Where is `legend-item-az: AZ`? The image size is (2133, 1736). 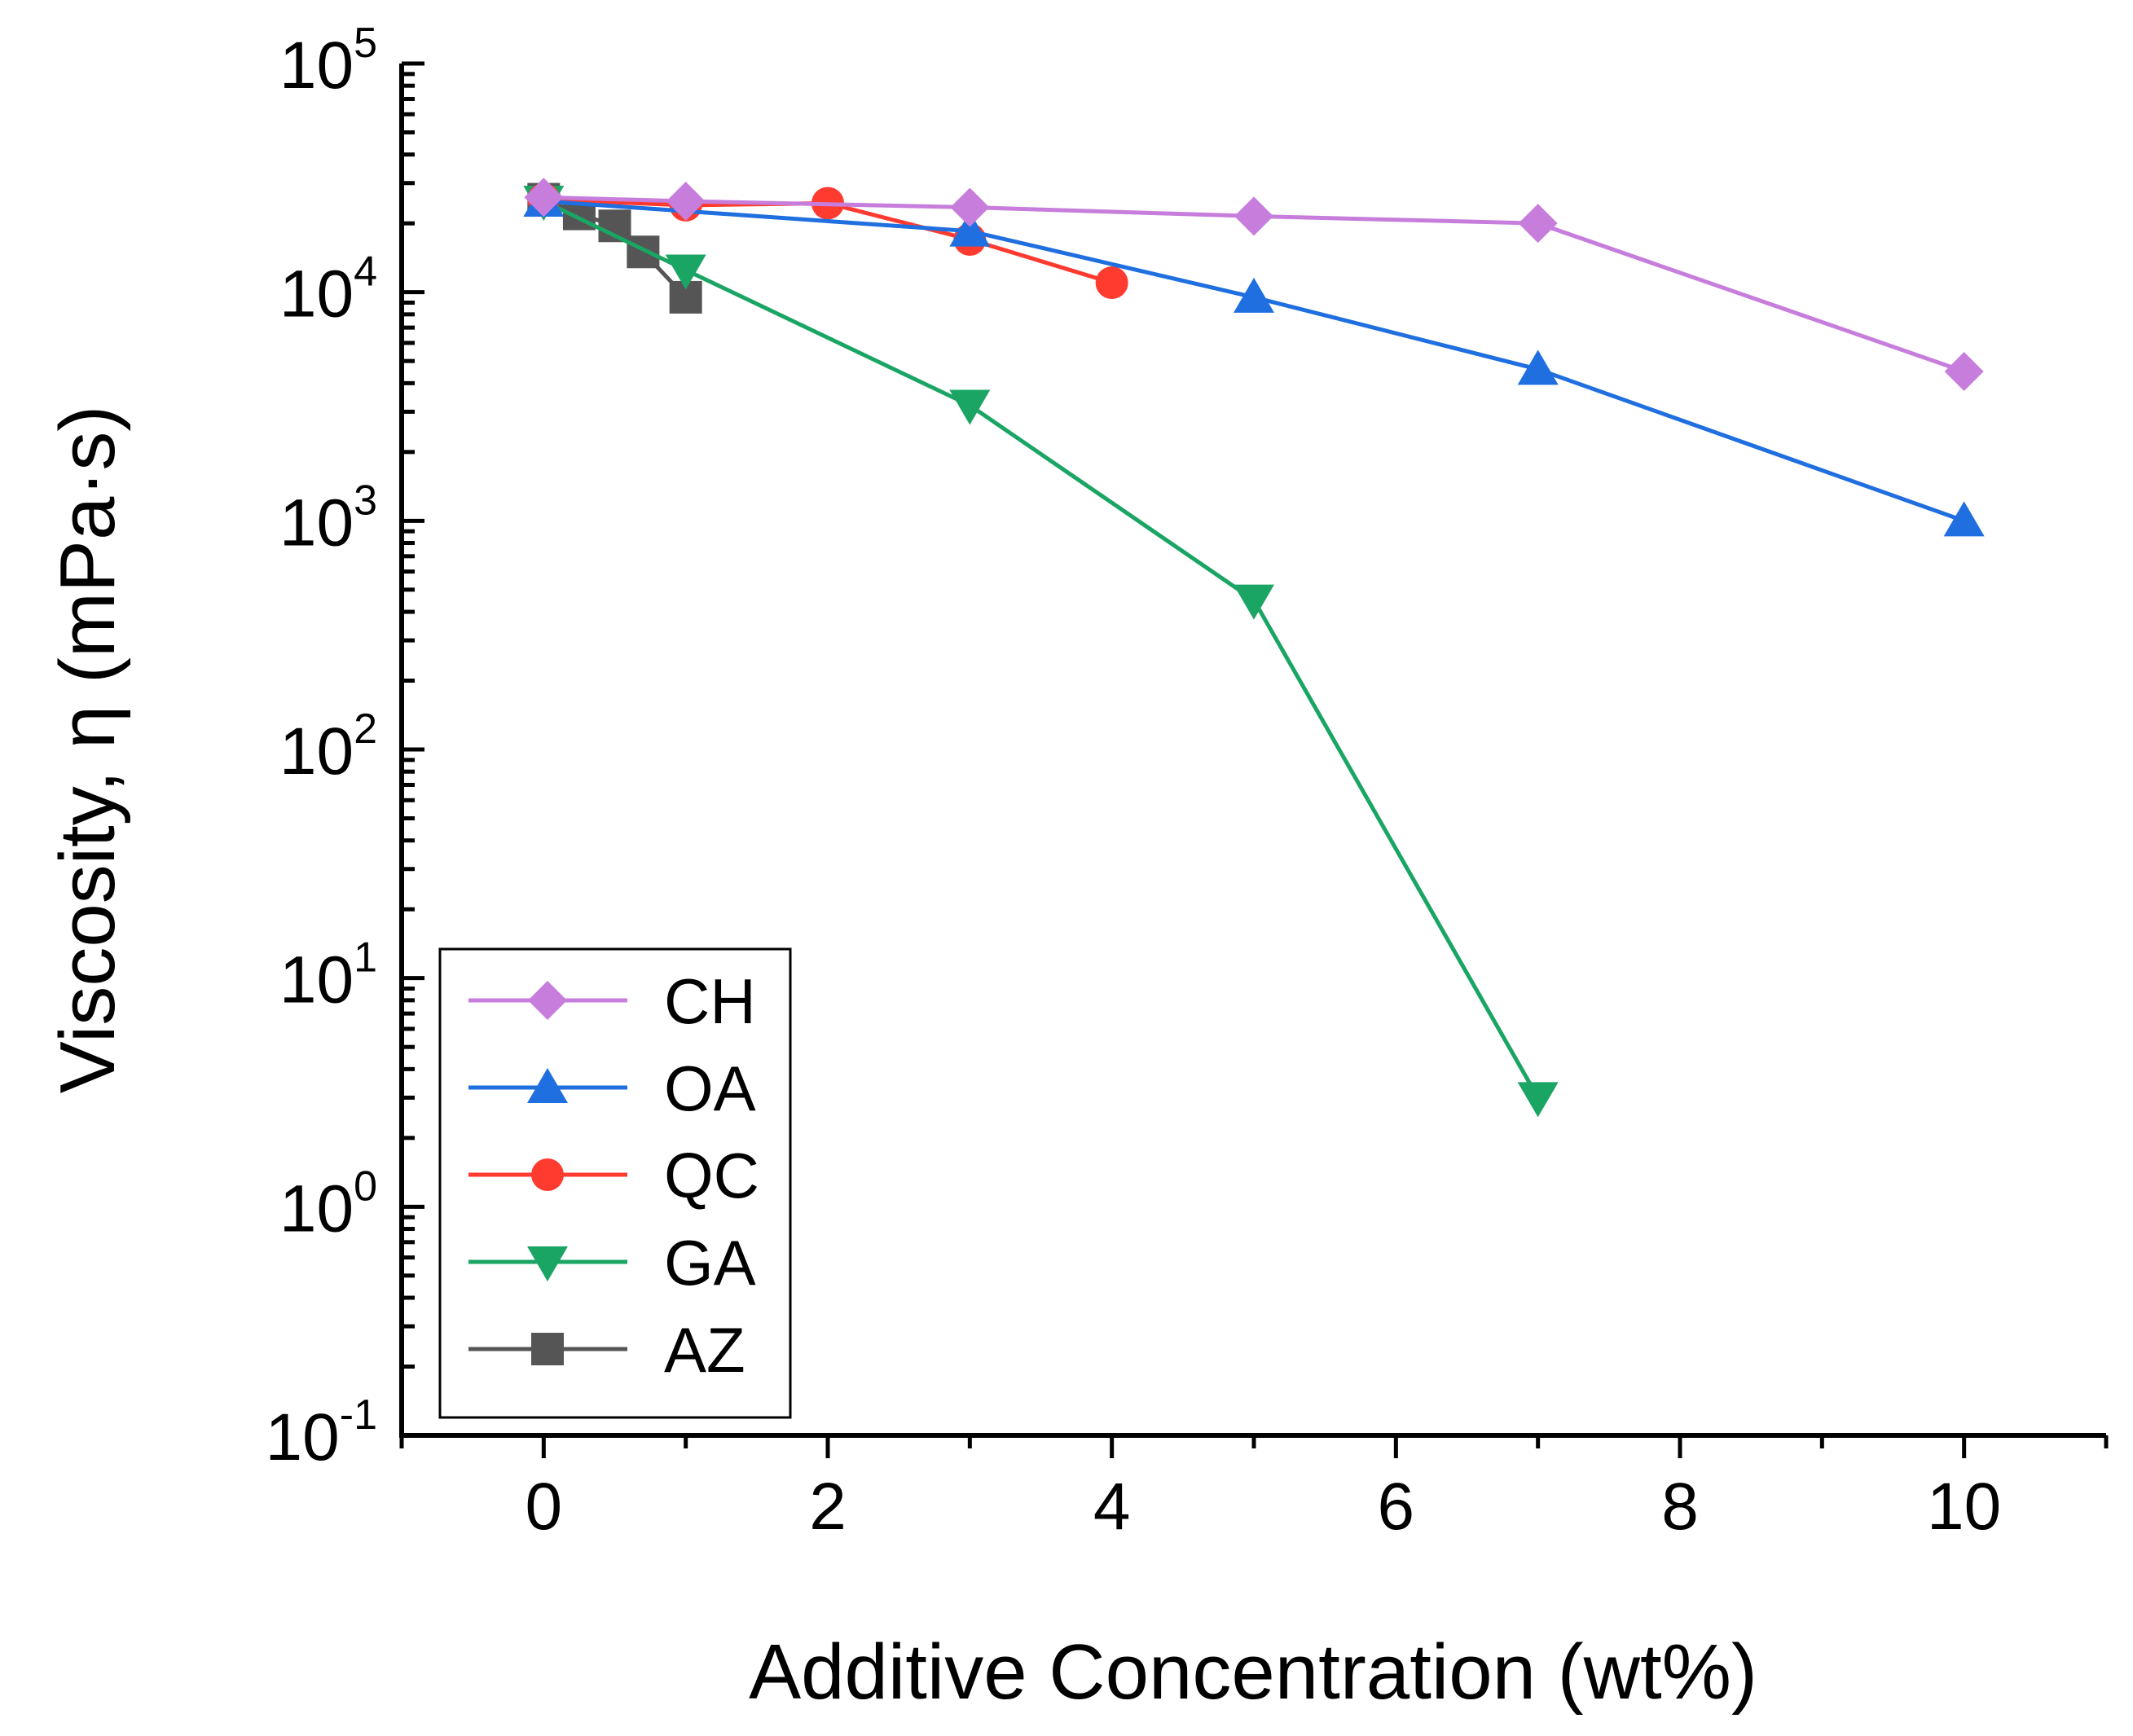
legend-item-az: AZ is located at coordinates (607, 1350).